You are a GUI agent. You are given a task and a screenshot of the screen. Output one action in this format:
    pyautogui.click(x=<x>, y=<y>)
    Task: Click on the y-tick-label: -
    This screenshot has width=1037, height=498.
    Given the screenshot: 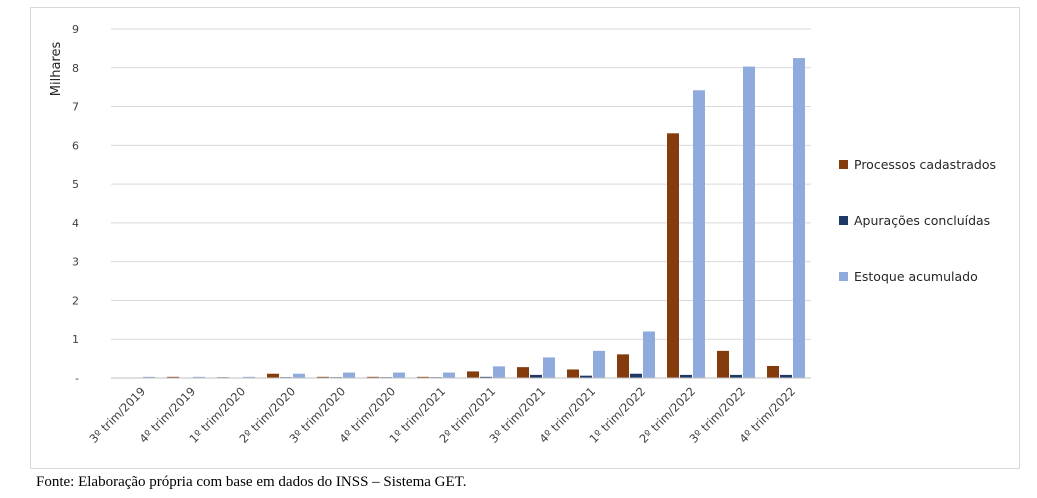 What is the action you would take?
    pyautogui.click(x=77, y=378)
    